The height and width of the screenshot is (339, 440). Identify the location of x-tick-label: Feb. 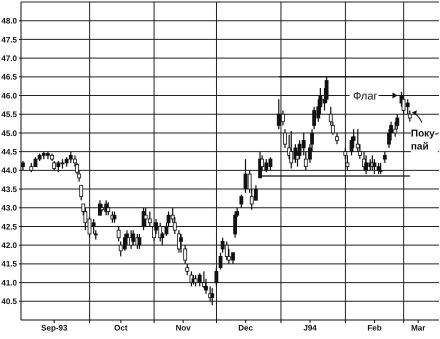
(374, 328).